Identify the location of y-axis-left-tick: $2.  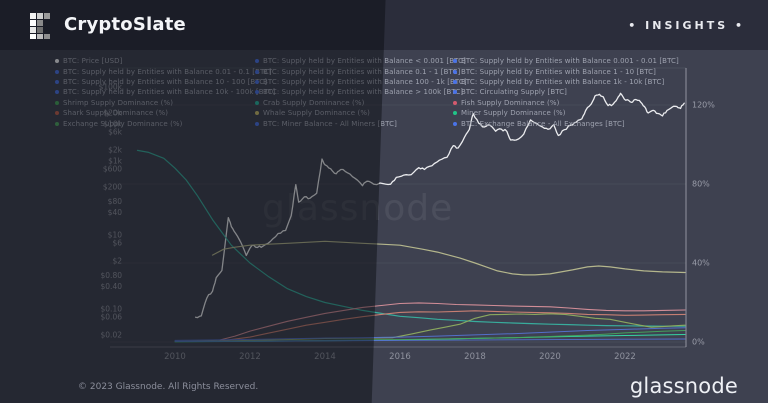
(117, 260).